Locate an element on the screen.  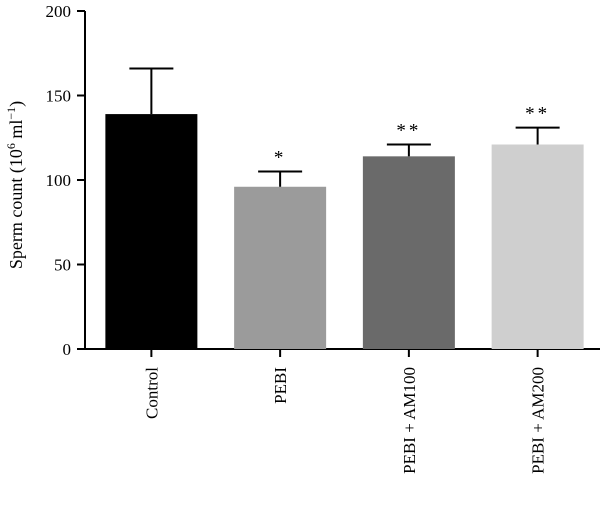
y-axis-title-sup: 6 is located at coordinates (11, 146).